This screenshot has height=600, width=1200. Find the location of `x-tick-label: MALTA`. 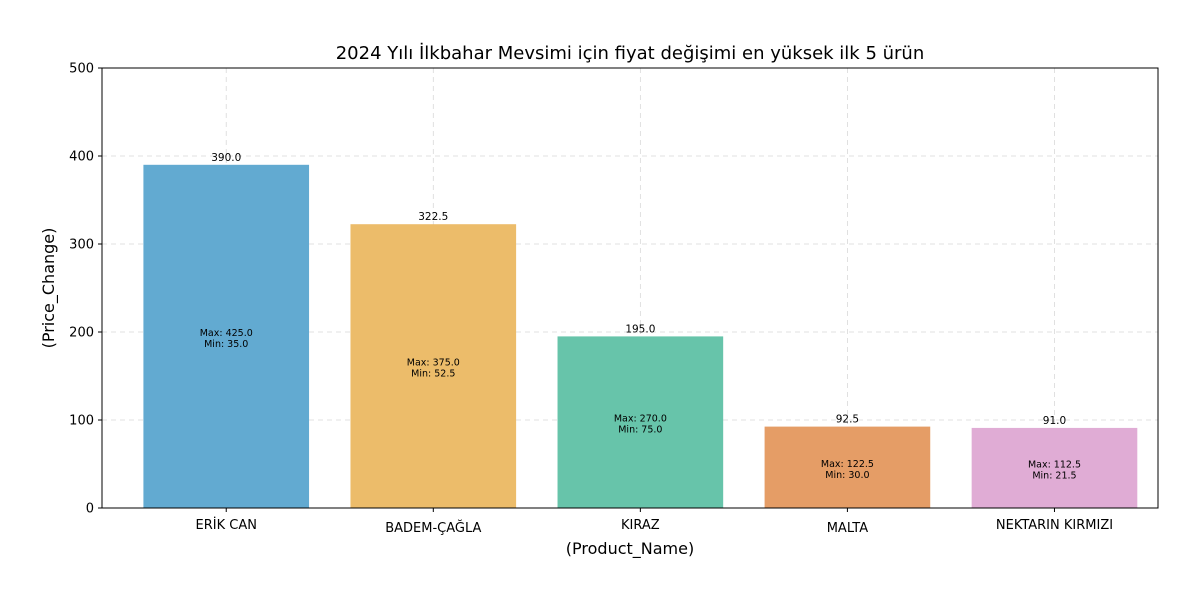

x-tick-label: MALTA is located at coordinates (847, 528).